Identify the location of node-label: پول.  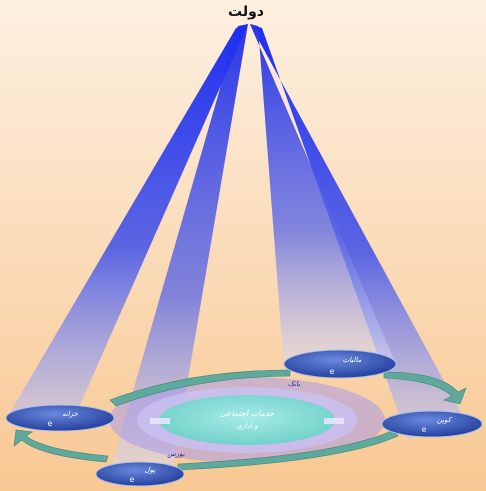
(150, 470).